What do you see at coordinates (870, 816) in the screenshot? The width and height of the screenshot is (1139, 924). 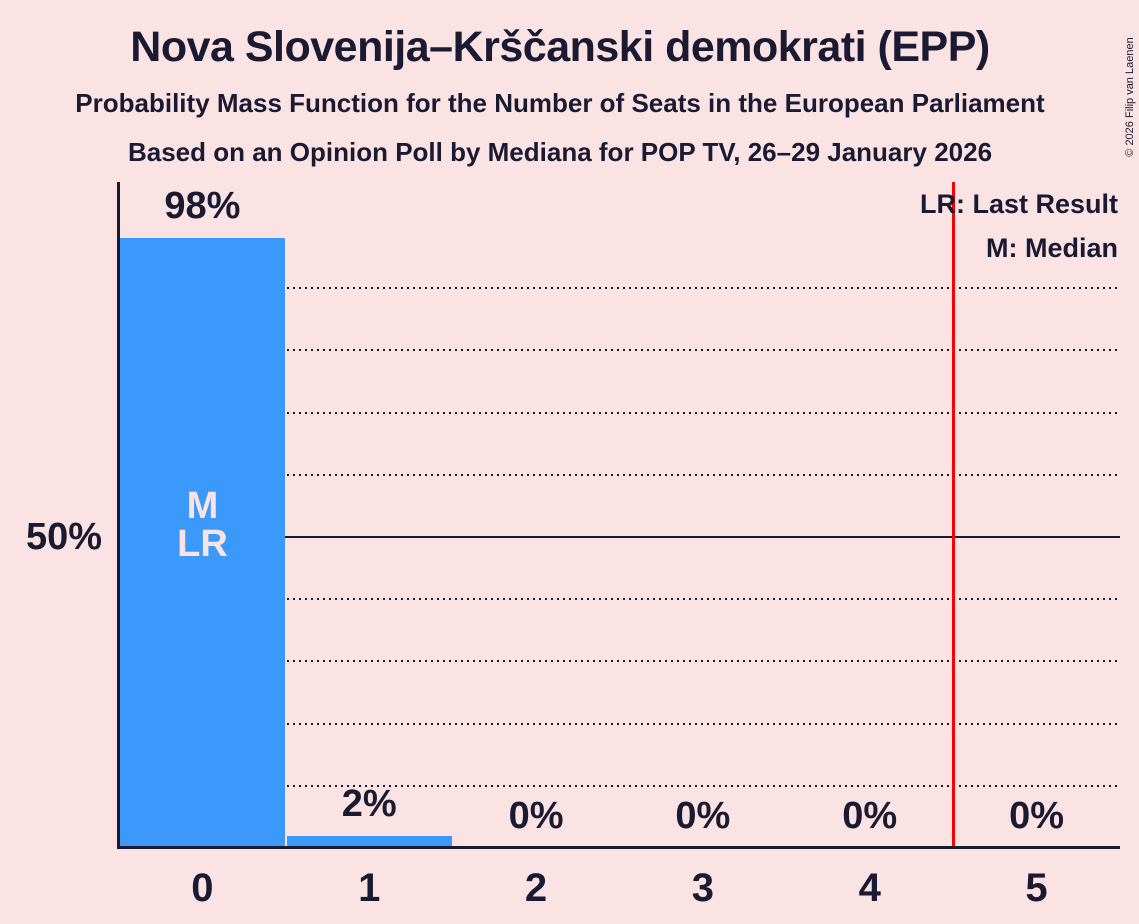 I see `bar-4-value-label: 0%` at bounding box center [870, 816].